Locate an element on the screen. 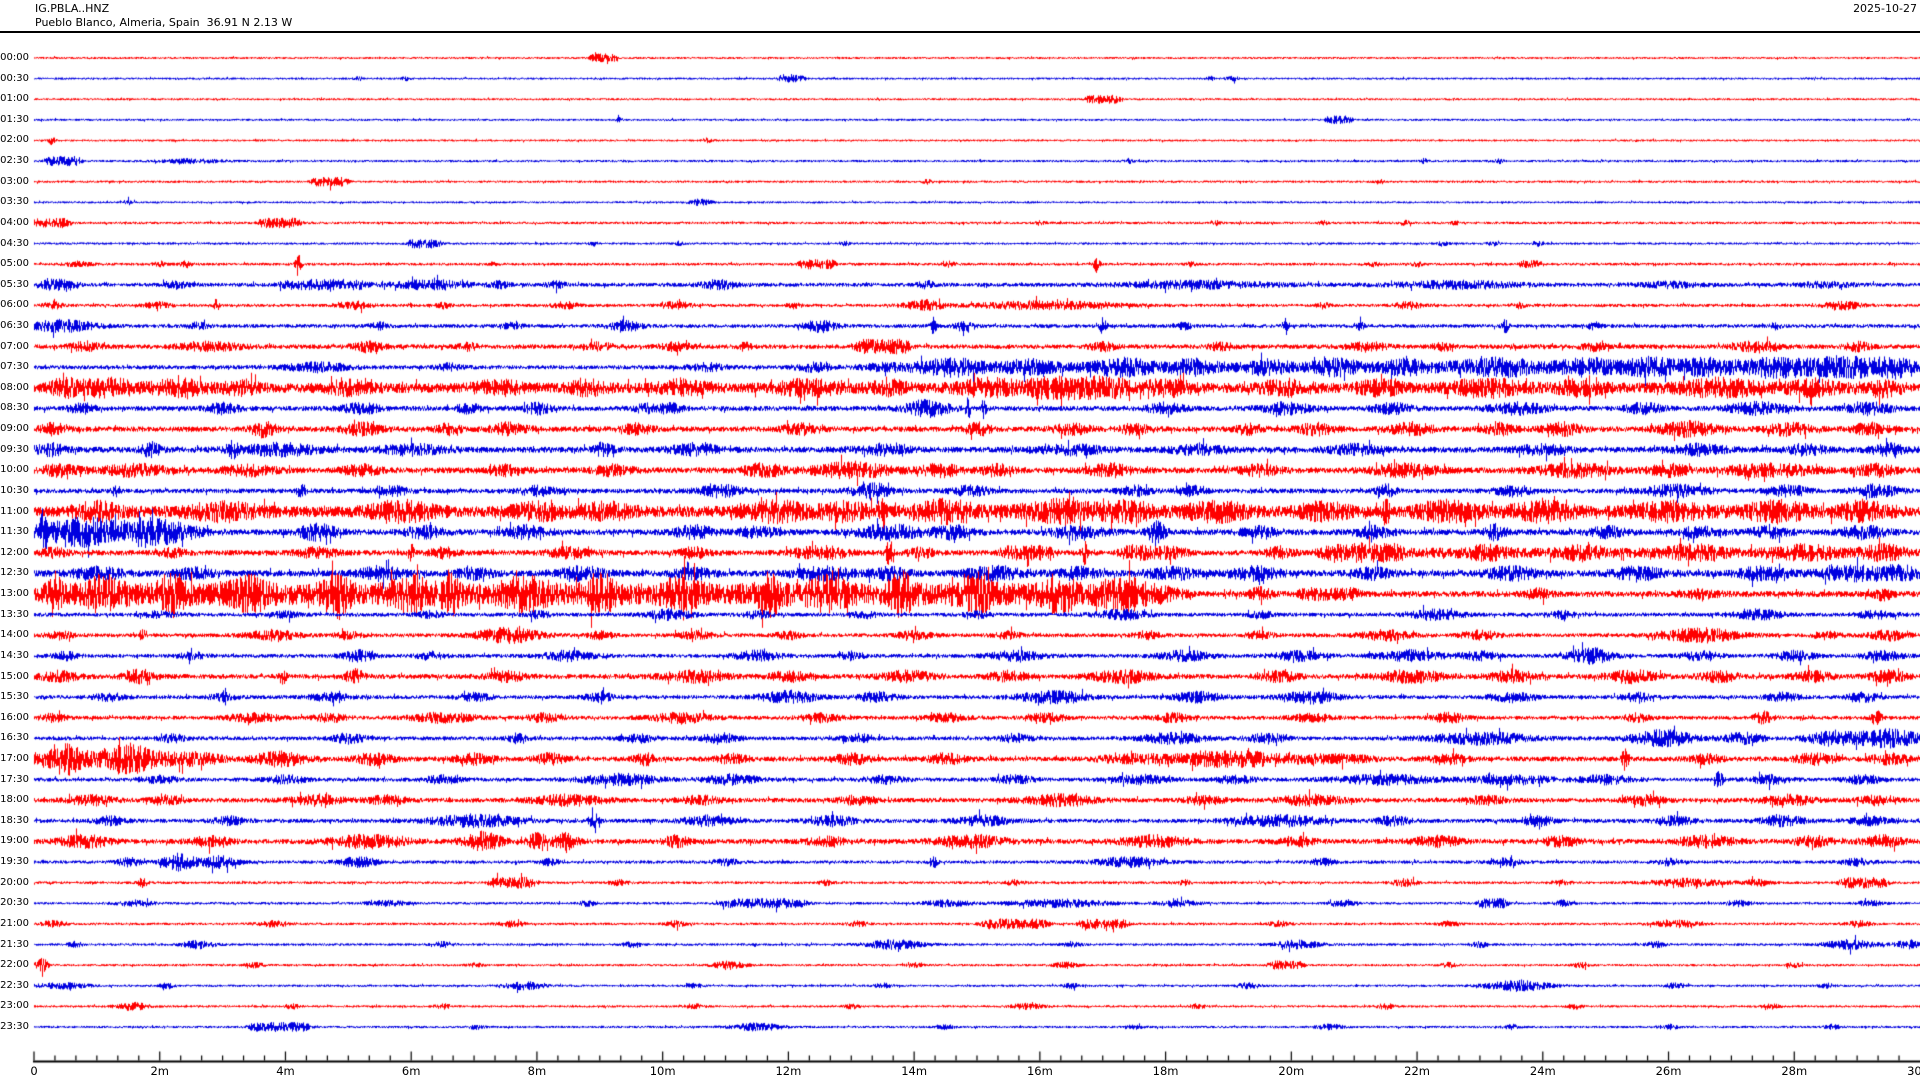  row-time-label: 12:30 is located at coordinates (14, 573).